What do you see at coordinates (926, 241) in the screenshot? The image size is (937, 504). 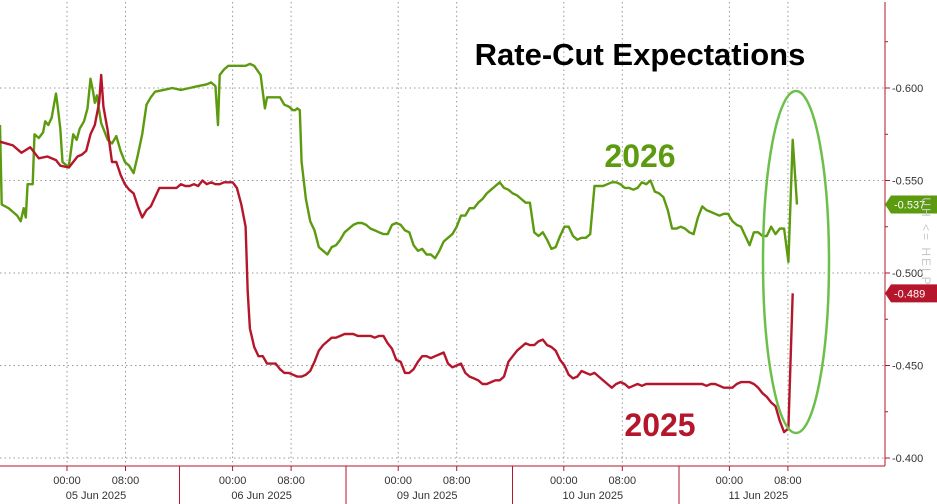 I see `side-watermark-label: UH <= HELP` at bounding box center [926, 241].